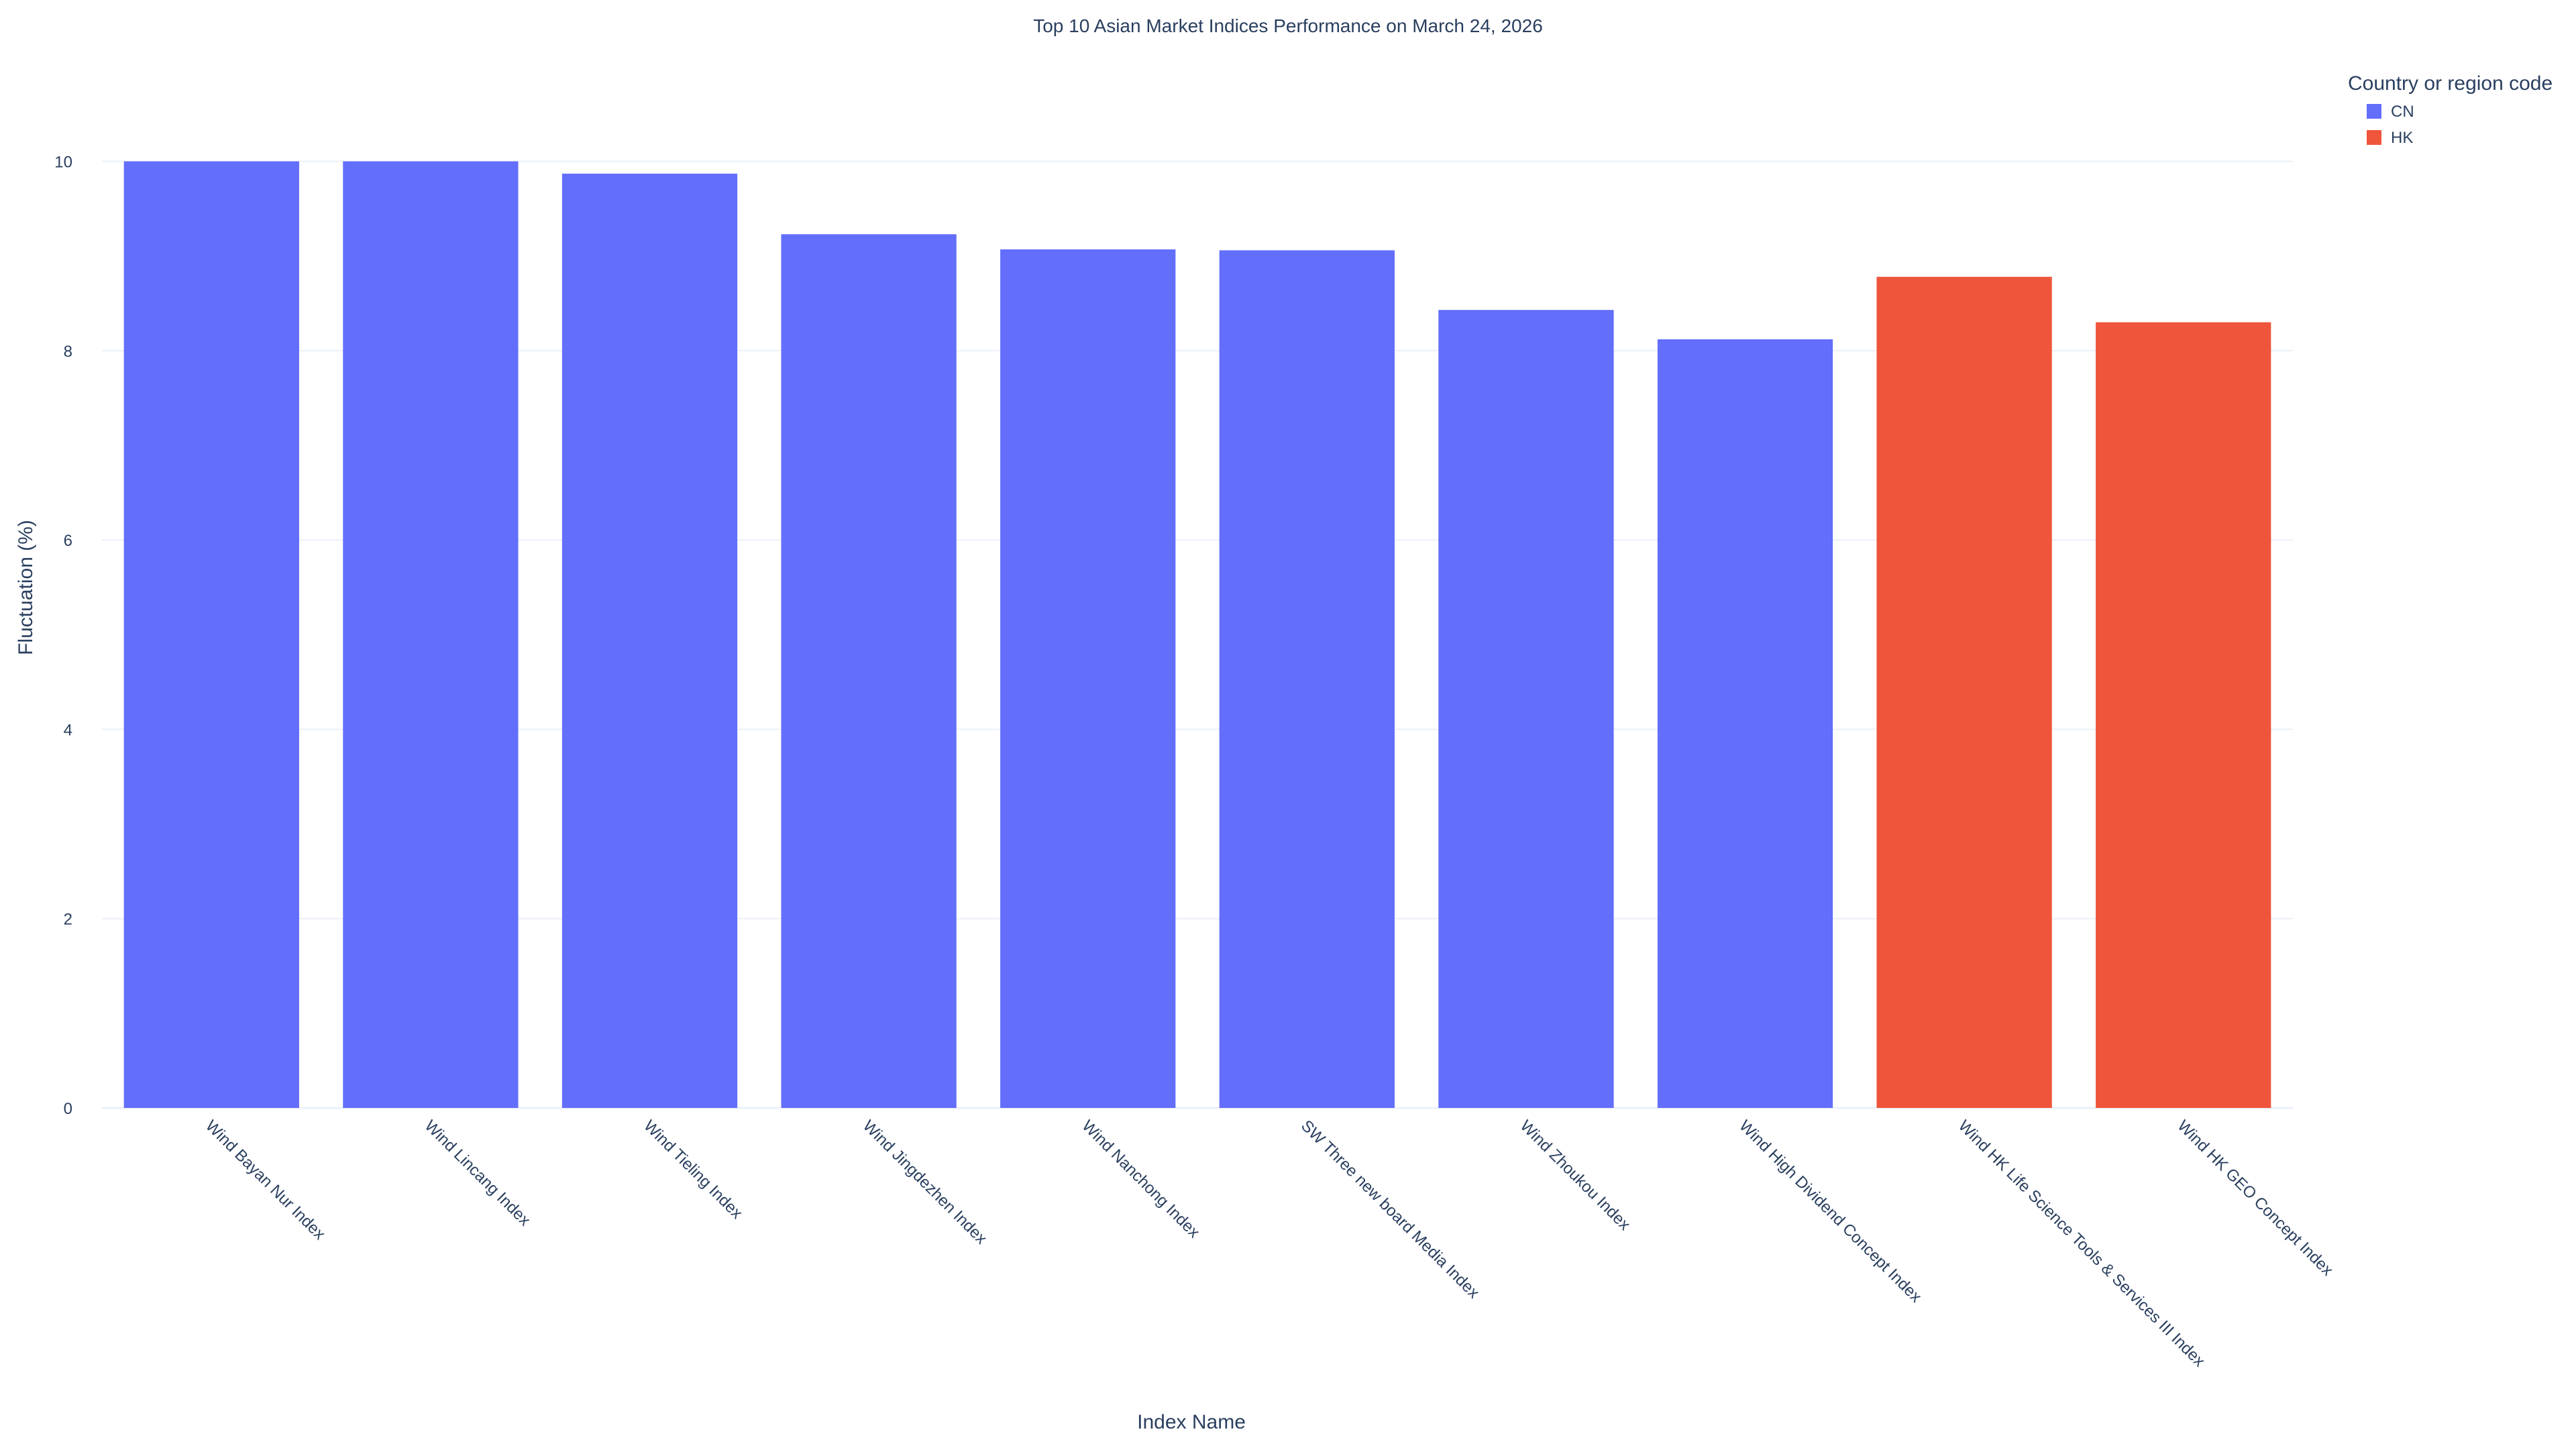  Describe the element at coordinates (2402, 112) in the screenshot. I see `legend-label: CN` at that location.